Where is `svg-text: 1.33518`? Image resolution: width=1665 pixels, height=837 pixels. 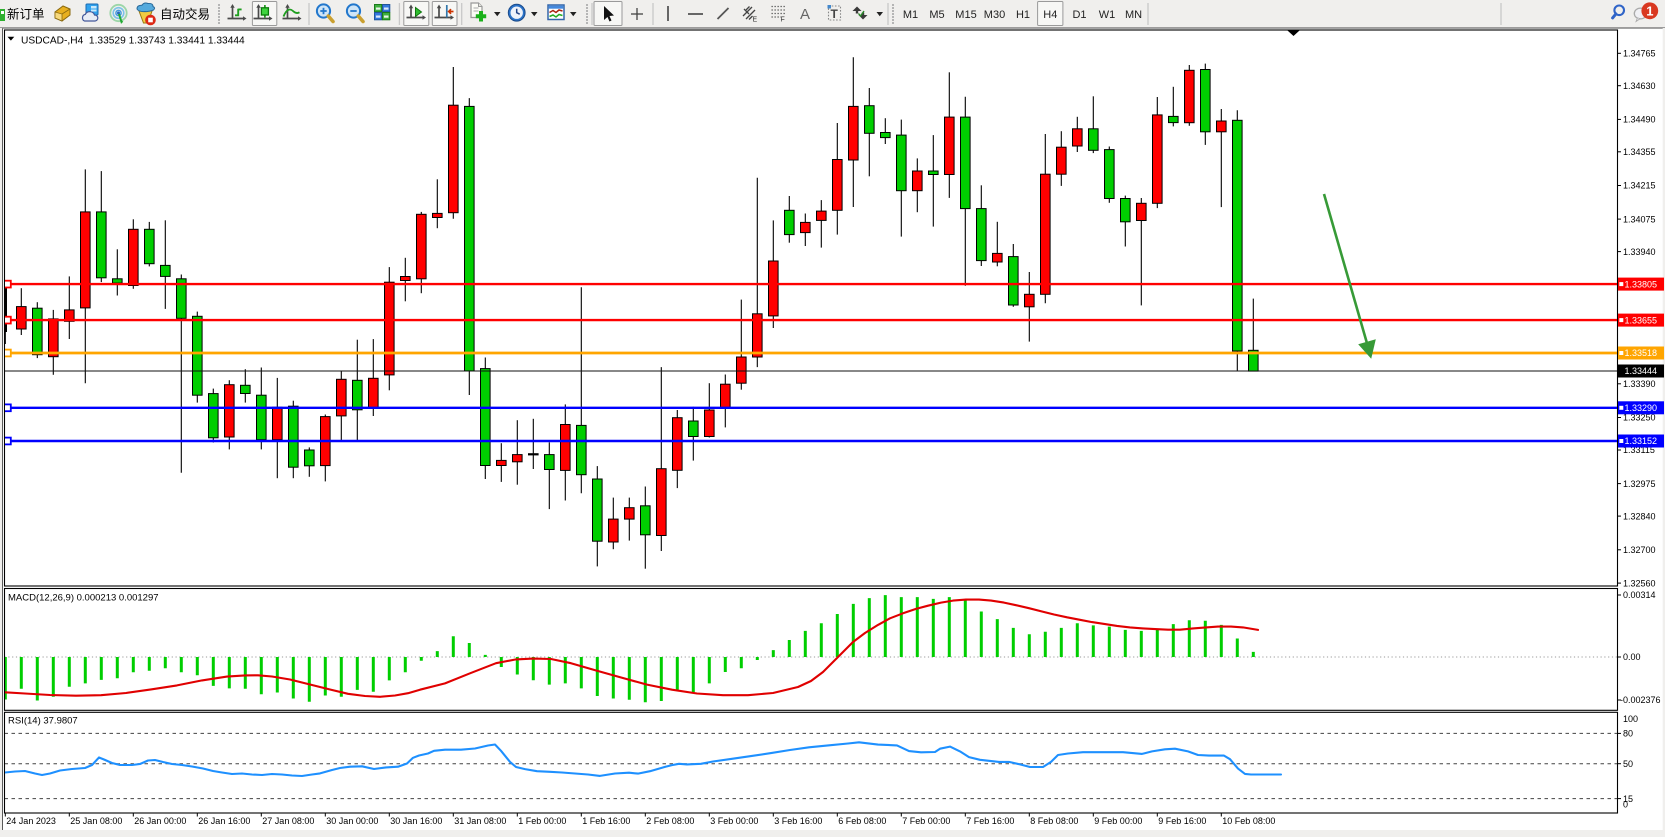 svg-text: 1.33518 is located at coordinates (1641, 353).